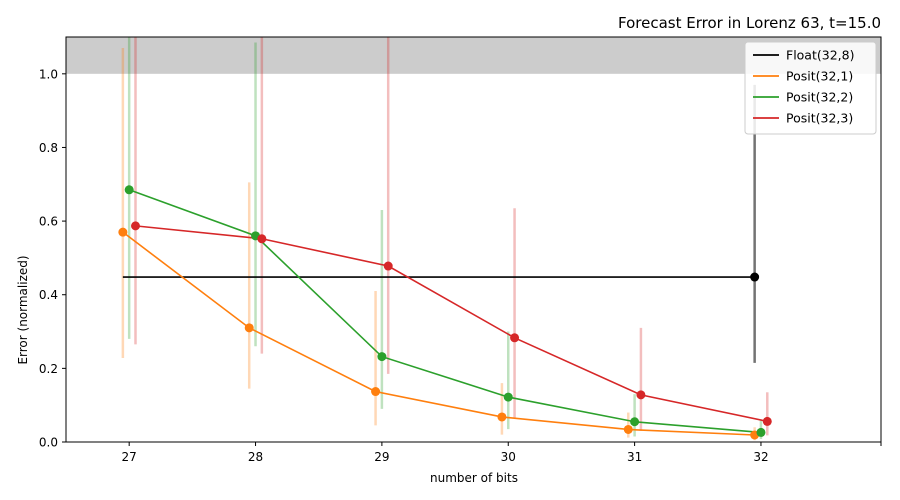 The image size is (900, 500). Describe the element at coordinates (381, 457) in the screenshot. I see `x-tick-label-2: 29` at that location.